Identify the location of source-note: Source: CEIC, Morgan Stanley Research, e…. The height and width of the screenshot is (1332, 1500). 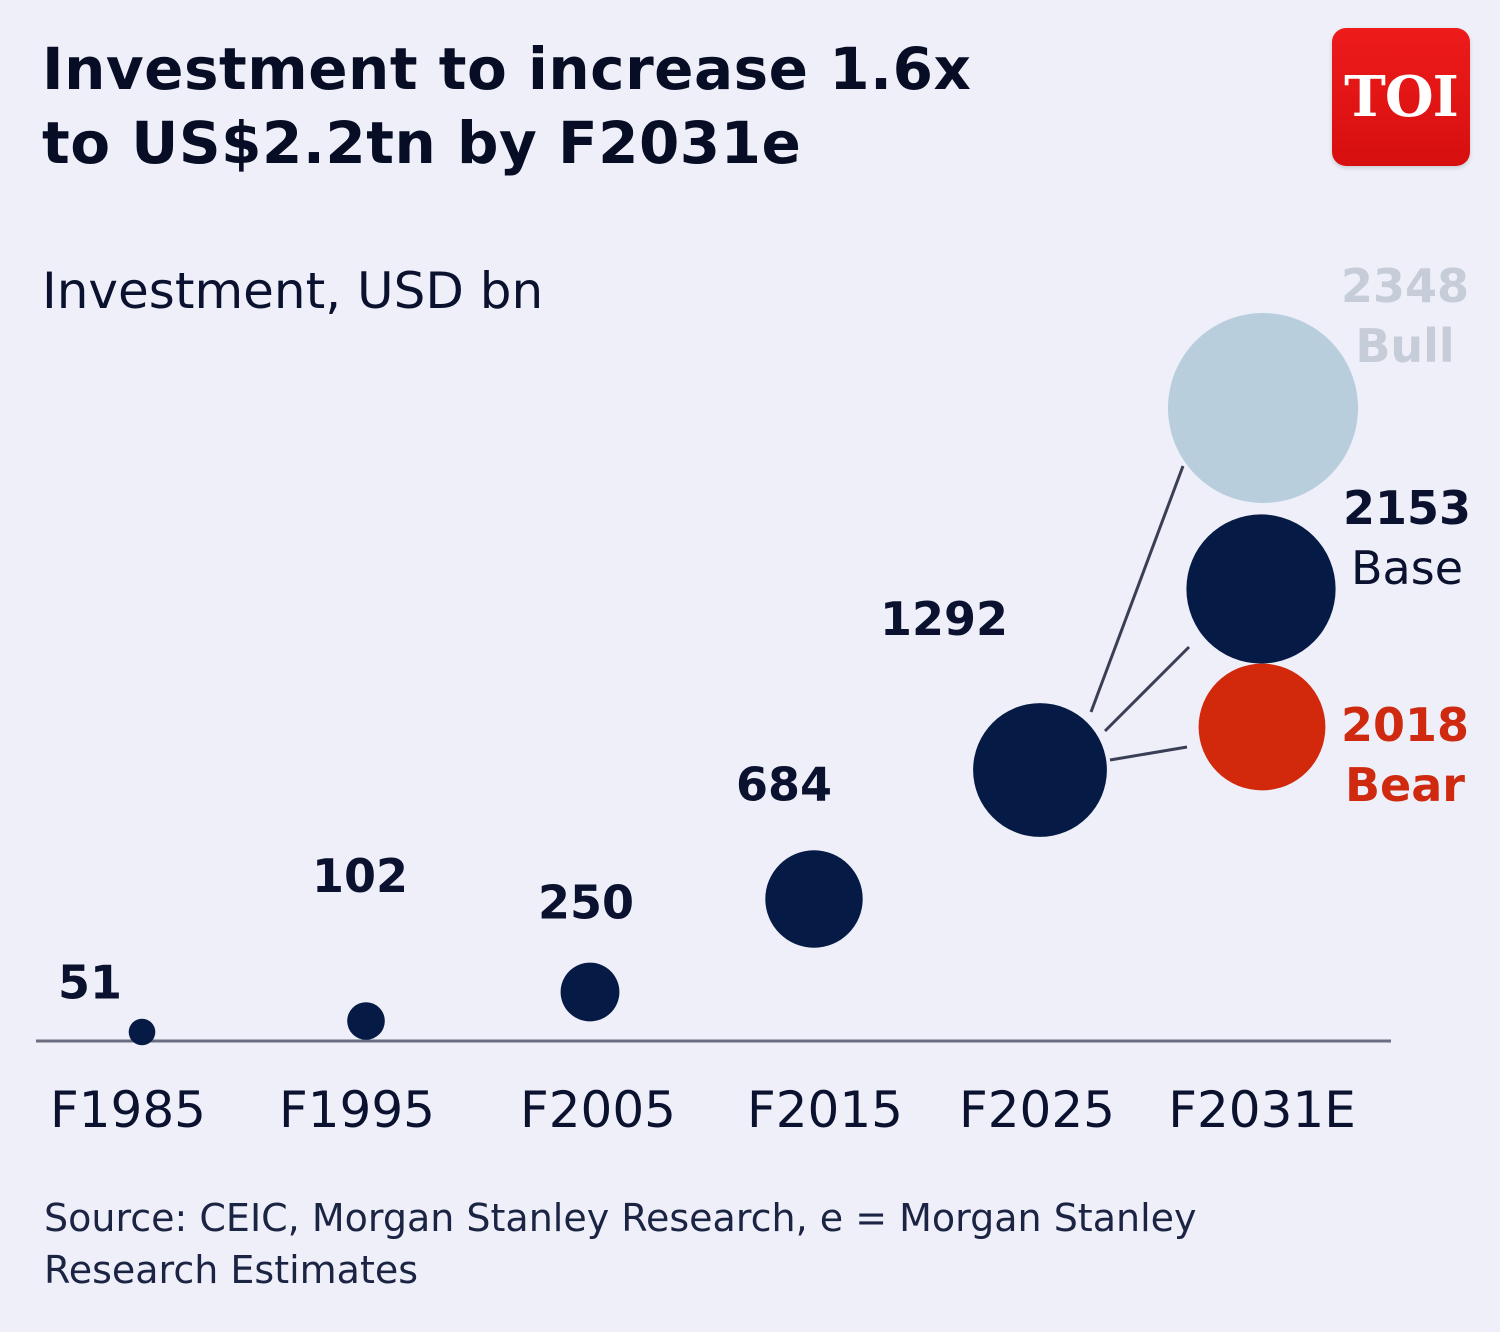
(744, 1244).